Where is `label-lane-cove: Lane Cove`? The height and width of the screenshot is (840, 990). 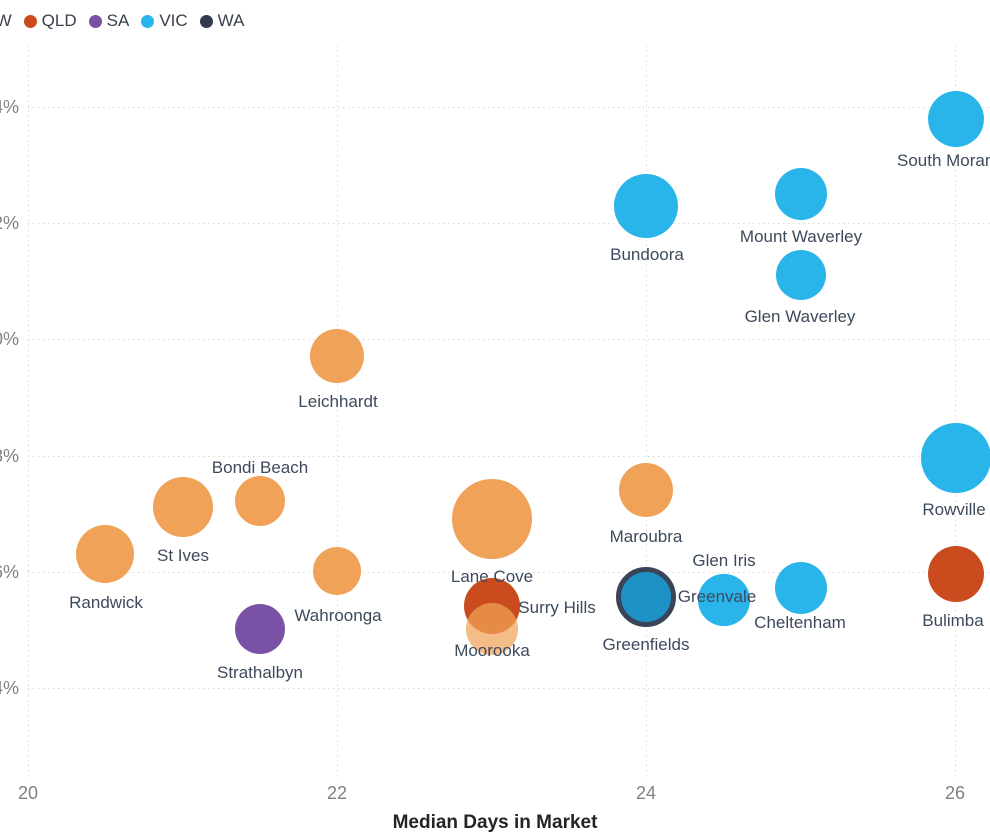 label-lane-cove: Lane Cove is located at coordinates (492, 576).